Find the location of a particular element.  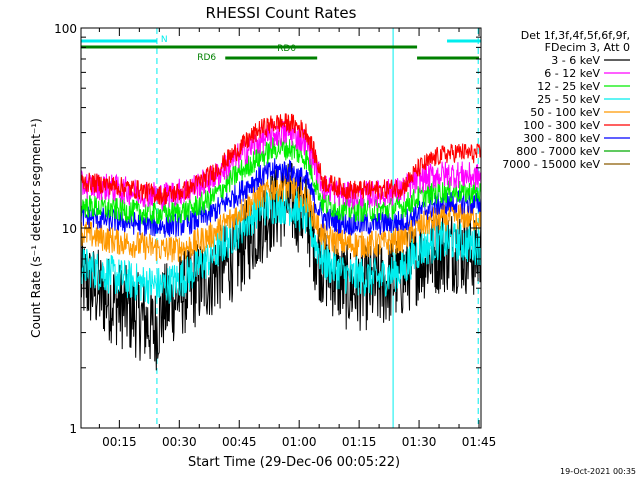

legend-entry-label: 50 - 100 keV is located at coordinates (565, 112).